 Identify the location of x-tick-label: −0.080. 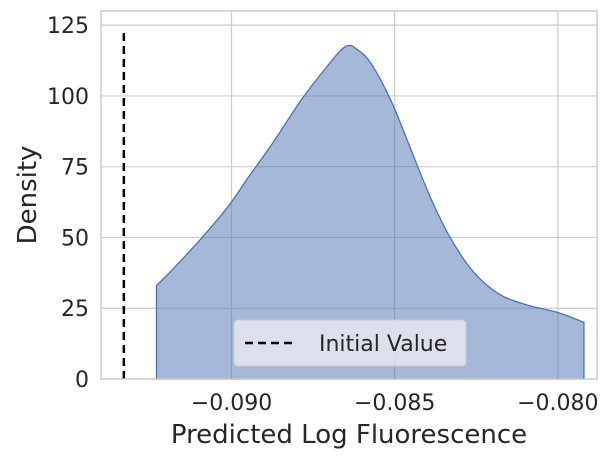
(557, 403).